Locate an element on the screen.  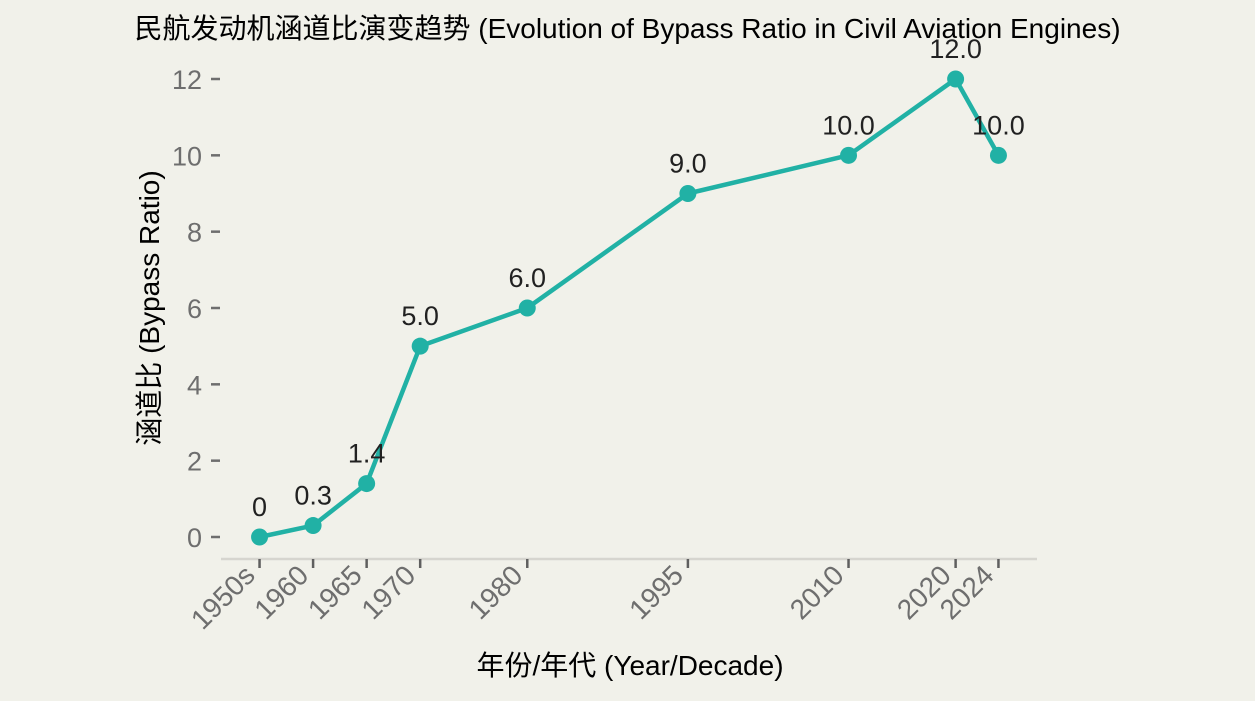
y-tick-label: 4 is located at coordinates (194, 385).